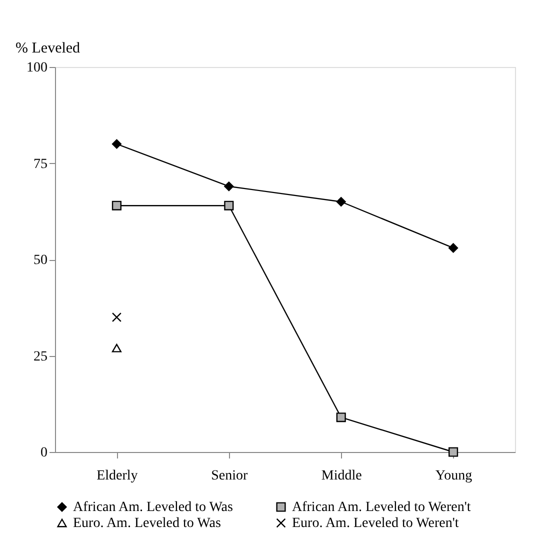  What do you see at coordinates (147, 523) in the screenshot?
I see `legend-label: Euro. Am. Leveled to Was` at bounding box center [147, 523].